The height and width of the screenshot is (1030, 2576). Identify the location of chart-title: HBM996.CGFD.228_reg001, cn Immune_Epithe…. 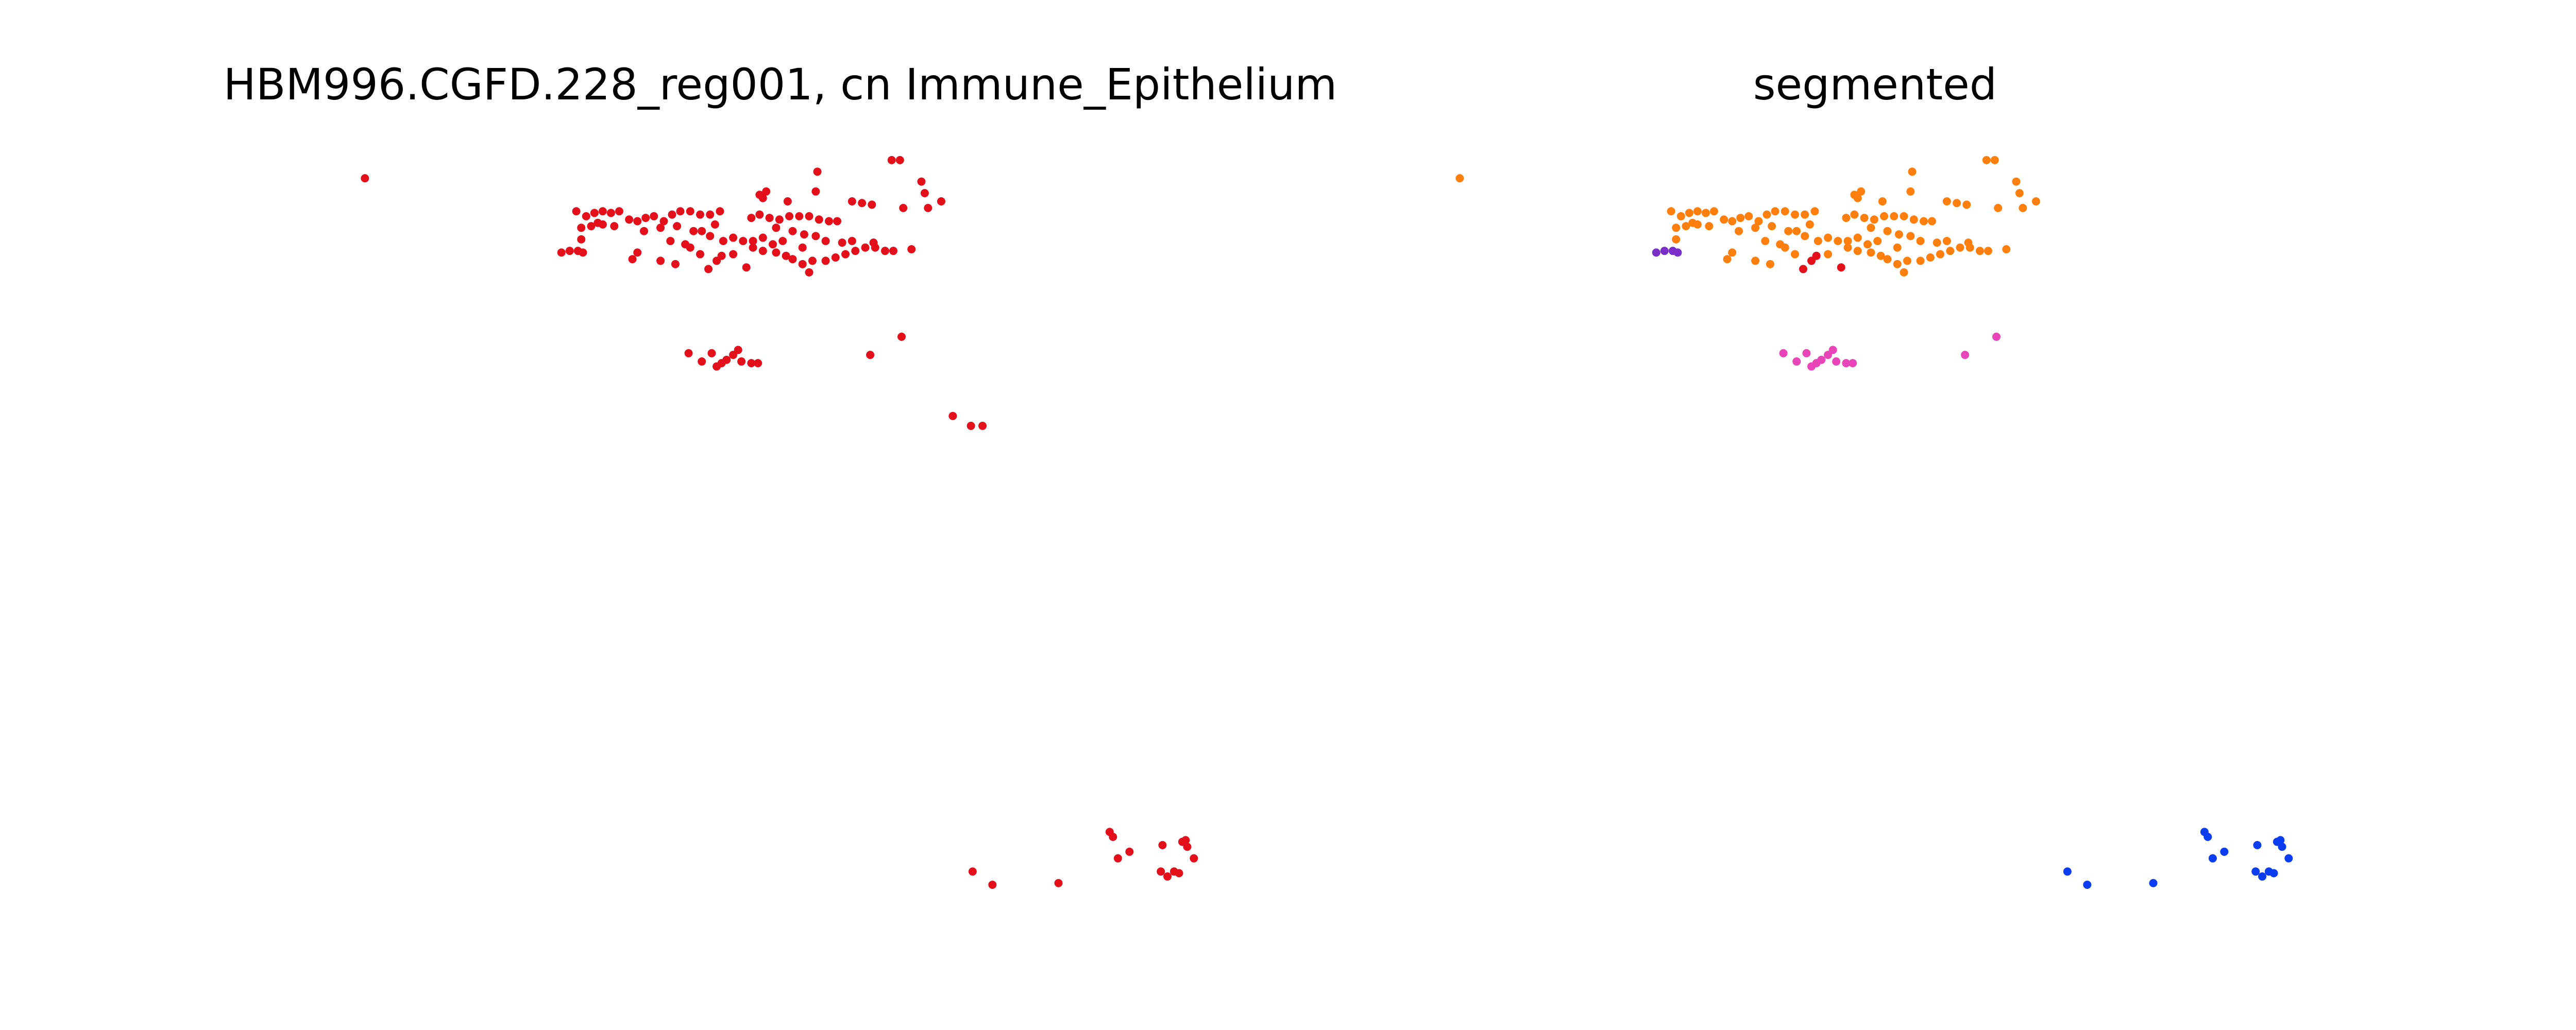
(780, 84).